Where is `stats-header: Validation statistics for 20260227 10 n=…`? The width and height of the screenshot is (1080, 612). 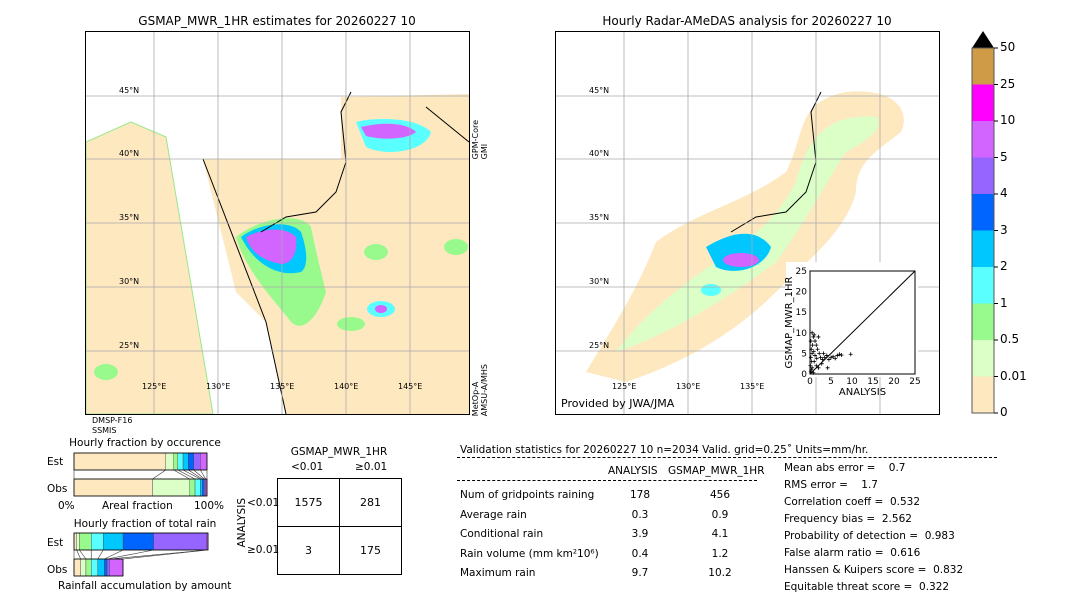
stats-header: Validation statistics for 20260227 10 n=… is located at coordinates (664, 450).